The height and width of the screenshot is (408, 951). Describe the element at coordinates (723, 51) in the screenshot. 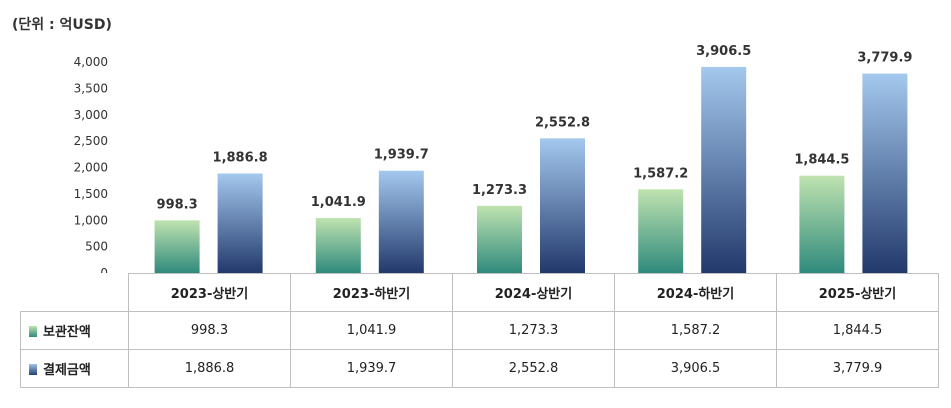

I see `data-label: 3,906.5` at that location.